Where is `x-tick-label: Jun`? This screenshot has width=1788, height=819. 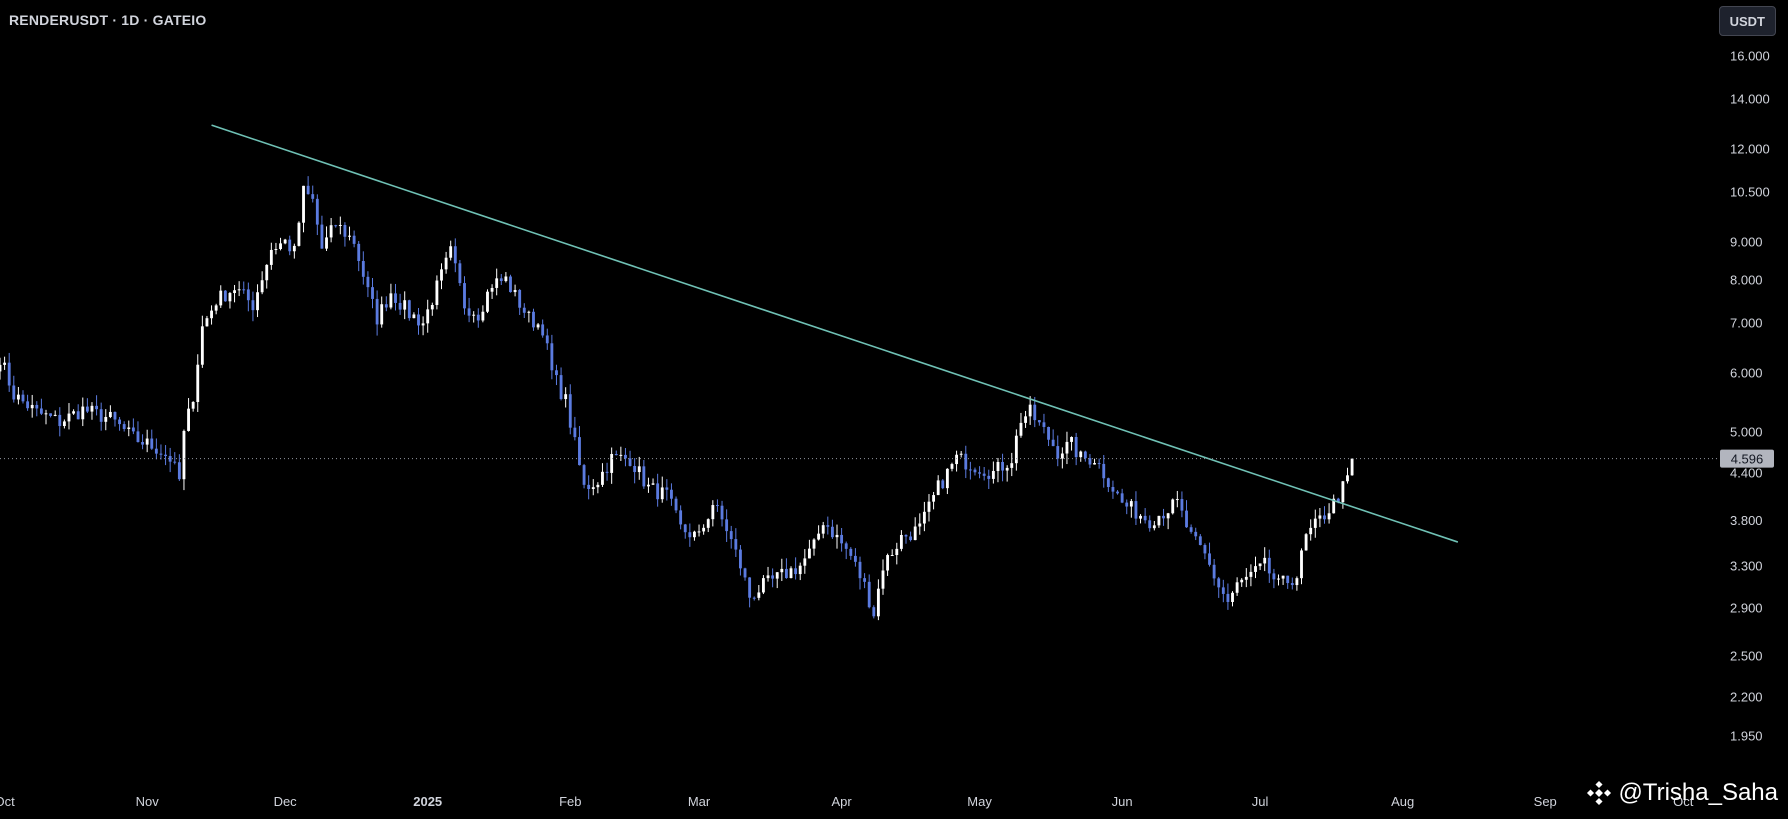
x-tick-label: Jun is located at coordinates (1122, 801).